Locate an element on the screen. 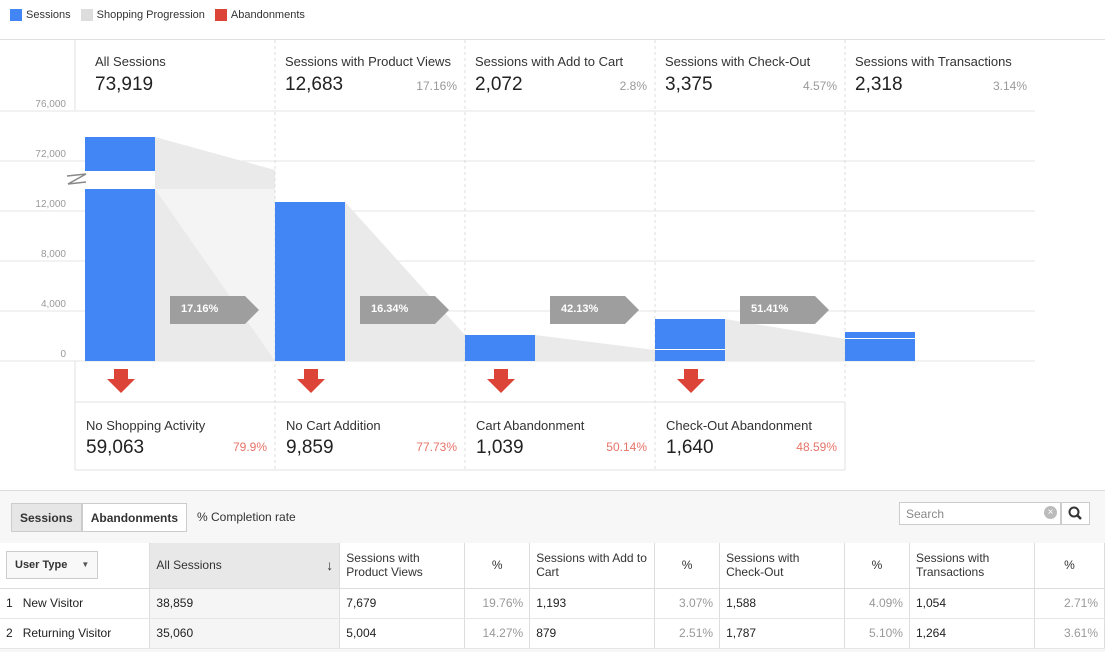 This screenshot has width=1105, height=652. stage-label: All Sessions is located at coordinates (130, 61).